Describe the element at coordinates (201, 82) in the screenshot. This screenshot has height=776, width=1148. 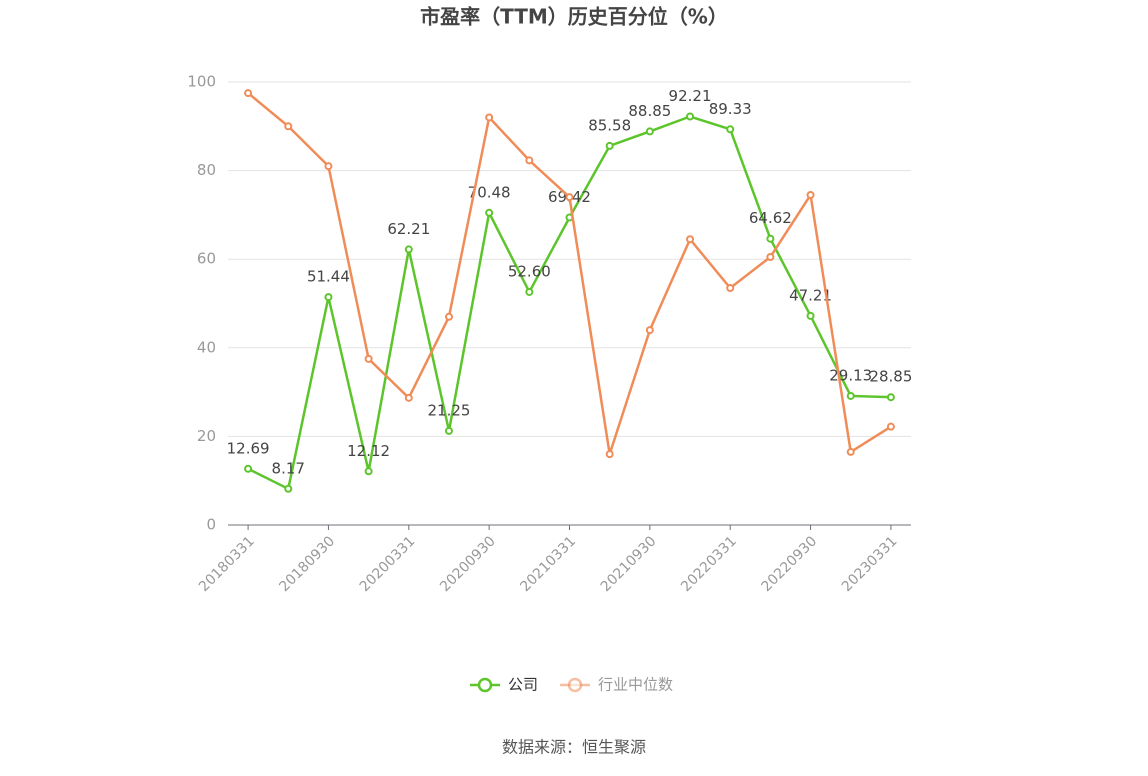
I see `y-tick-label: 100` at that location.